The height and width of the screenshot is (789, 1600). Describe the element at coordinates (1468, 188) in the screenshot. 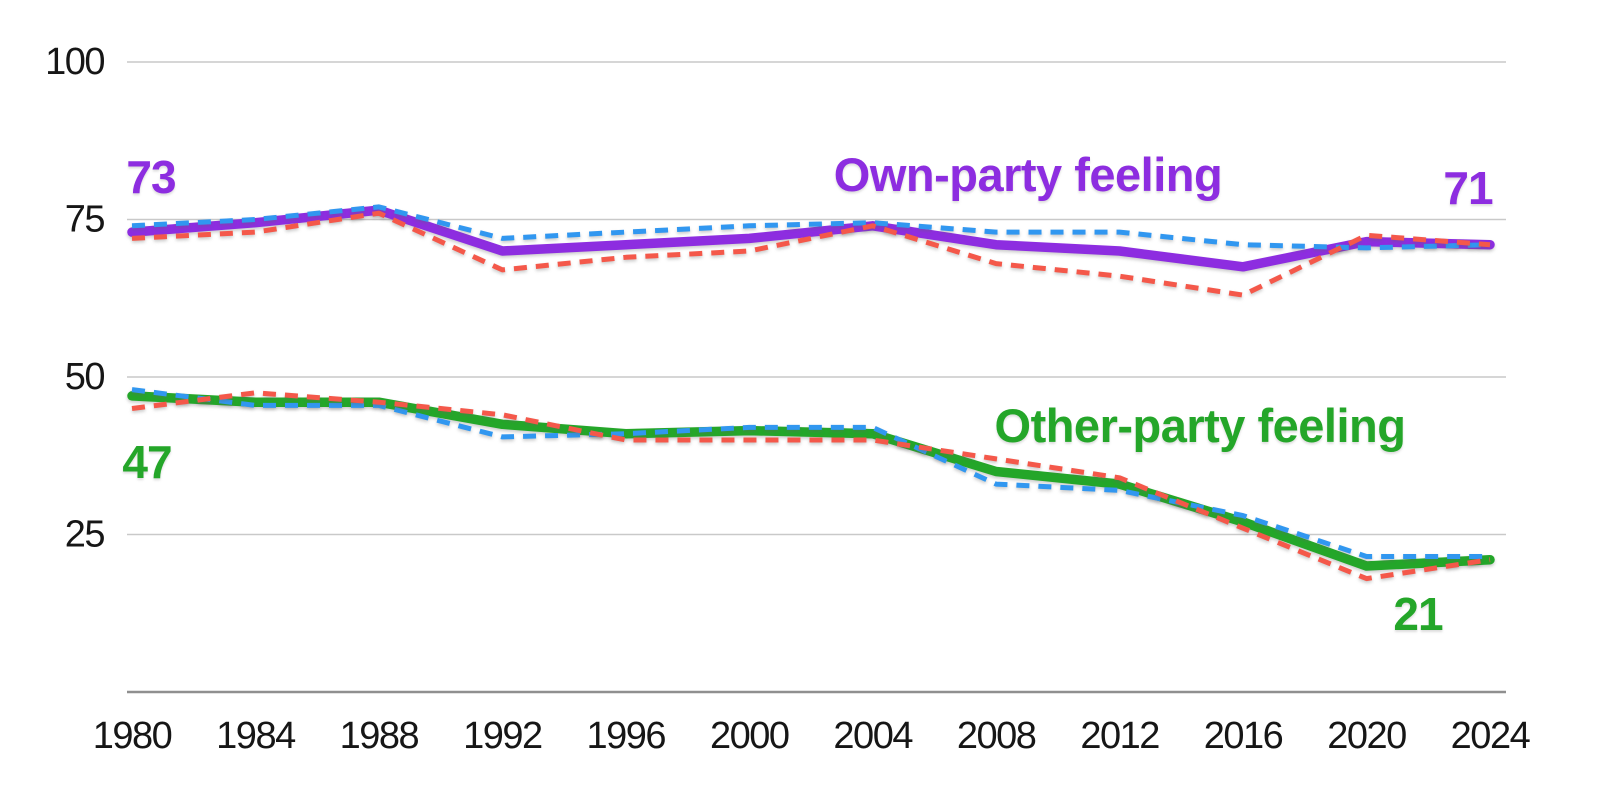

I see `own-party-end-value: 71` at that location.